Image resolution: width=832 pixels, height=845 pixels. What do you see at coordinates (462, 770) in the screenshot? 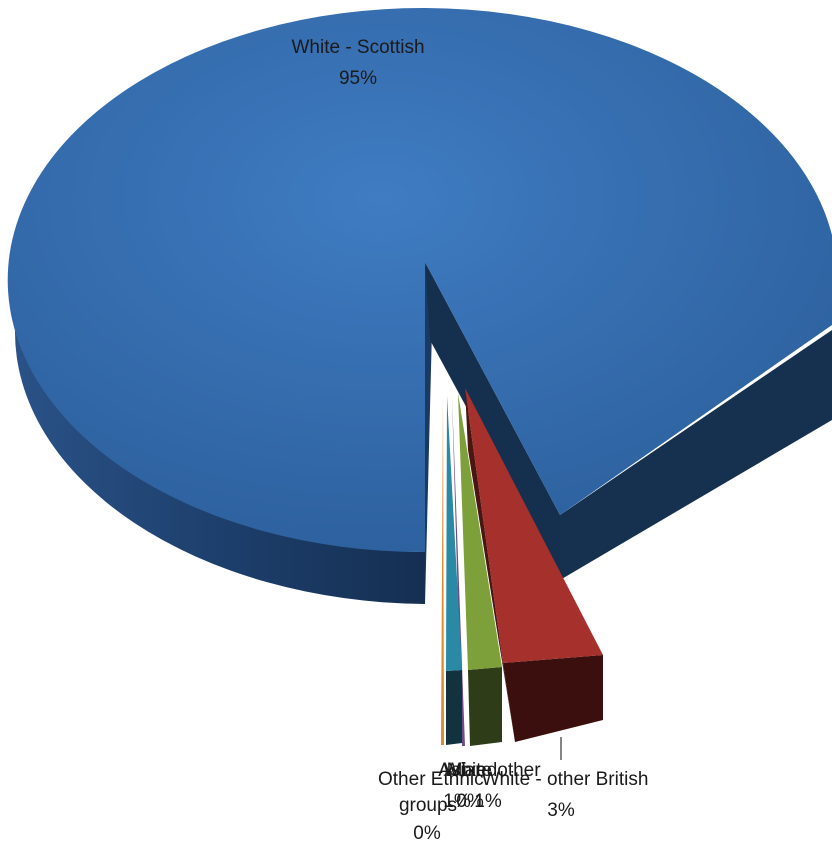
I see `label-asian-name: Asian` at bounding box center [462, 770].